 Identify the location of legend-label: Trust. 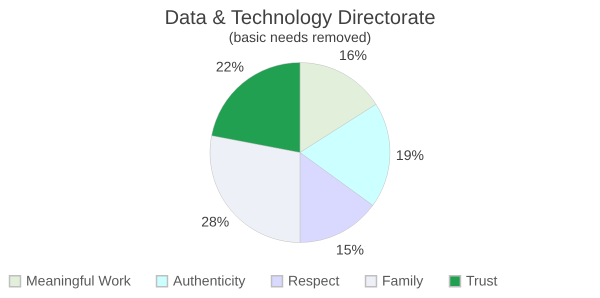
(482, 280).